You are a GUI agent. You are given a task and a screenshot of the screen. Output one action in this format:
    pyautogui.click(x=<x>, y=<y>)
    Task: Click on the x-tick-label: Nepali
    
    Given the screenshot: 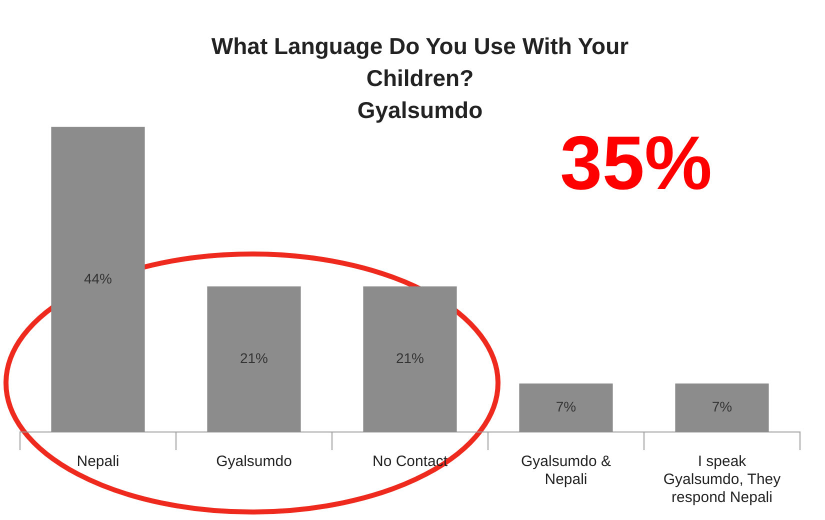 What is the action you would take?
    pyautogui.click(x=98, y=461)
    